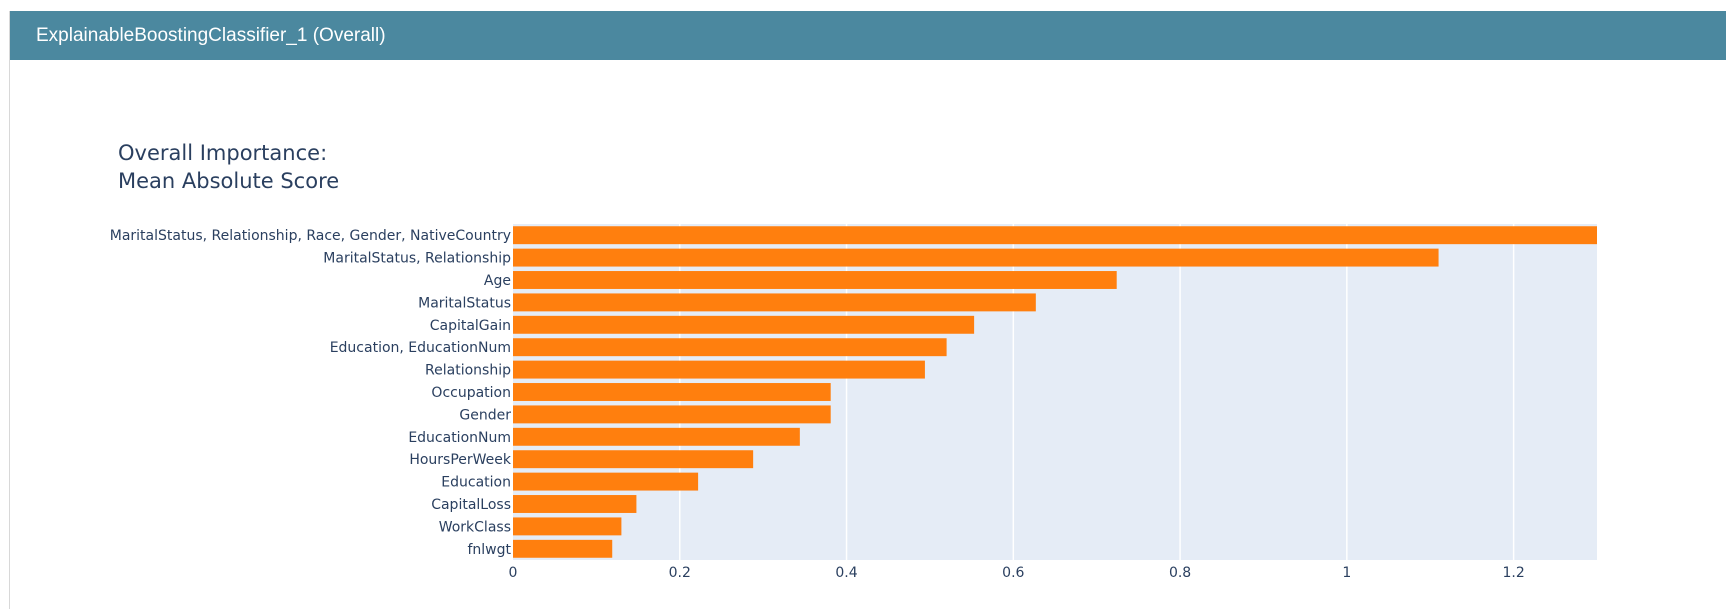  What do you see at coordinates (1346, 573) in the screenshot?
I see `x-tick-label: 1` at bounding box center [1346, 573].